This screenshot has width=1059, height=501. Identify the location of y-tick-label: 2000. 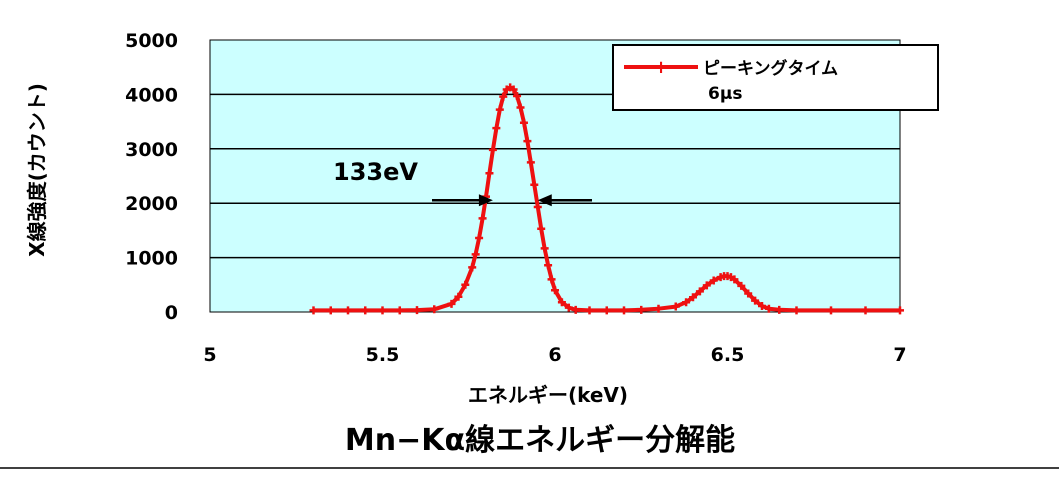
(151, 204).